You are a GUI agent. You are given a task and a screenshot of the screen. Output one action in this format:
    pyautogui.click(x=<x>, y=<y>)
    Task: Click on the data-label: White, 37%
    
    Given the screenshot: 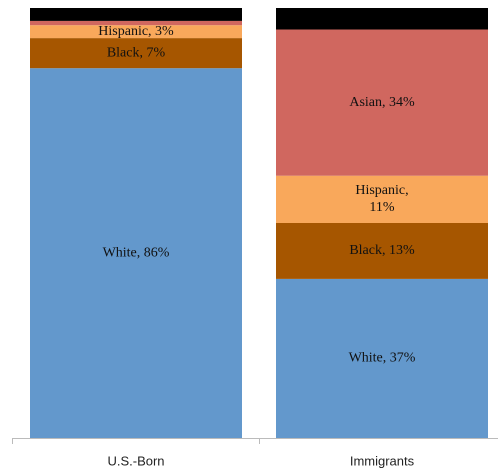 What is the action you would take?
    pyautogui.click(x=382, y=358)
    